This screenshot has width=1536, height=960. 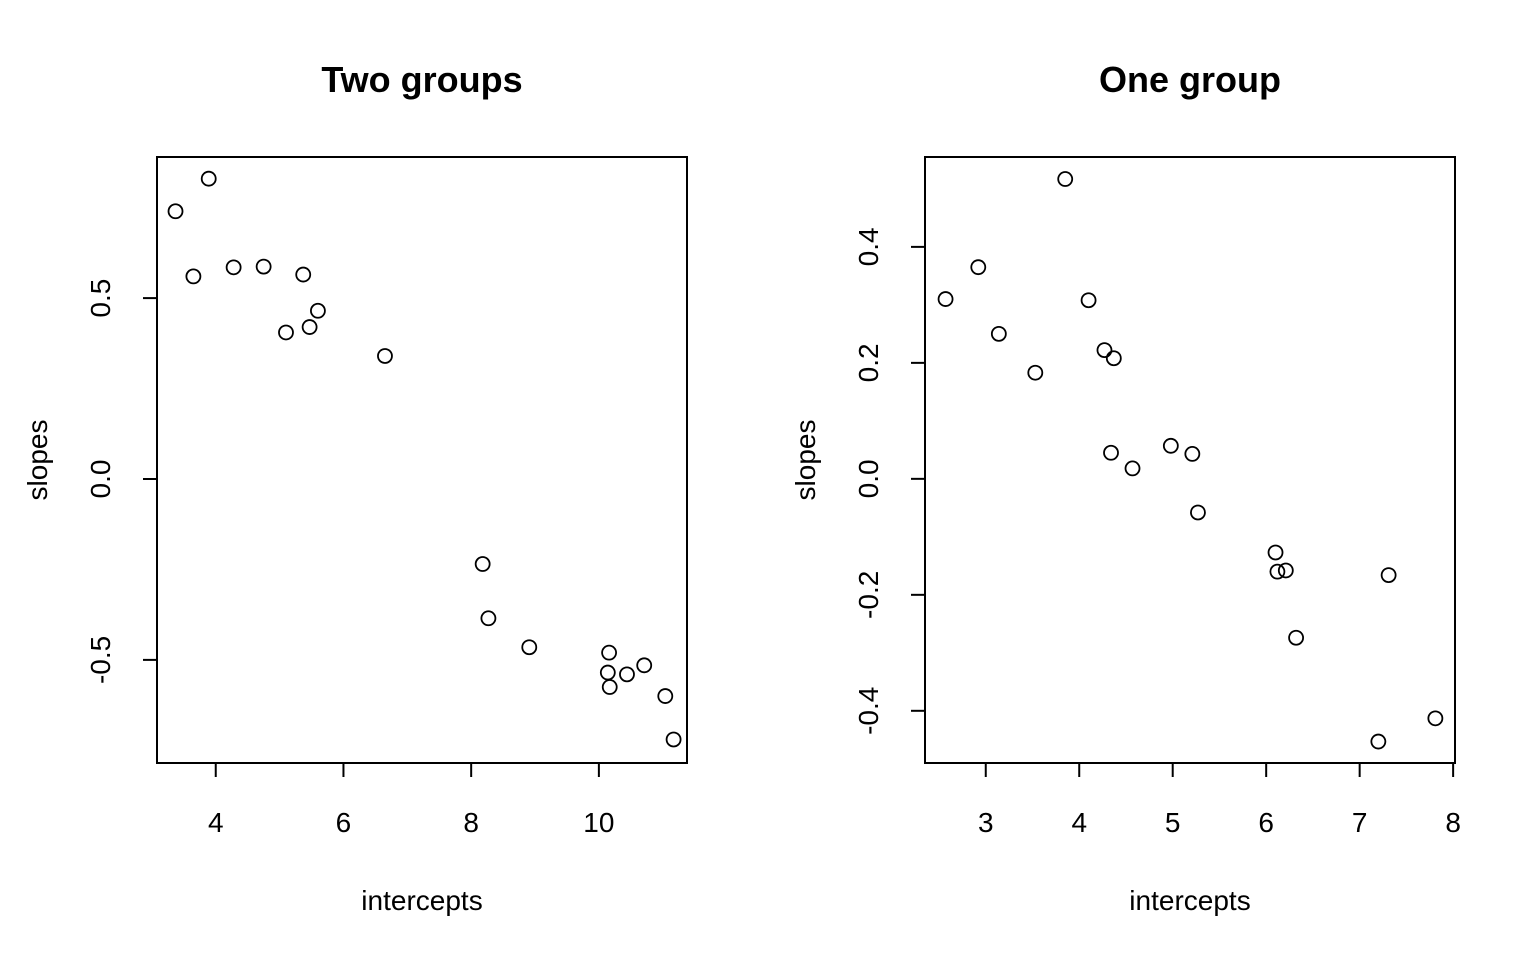 I want to click on x-tick-label: 10, so click(x=598, y=822).